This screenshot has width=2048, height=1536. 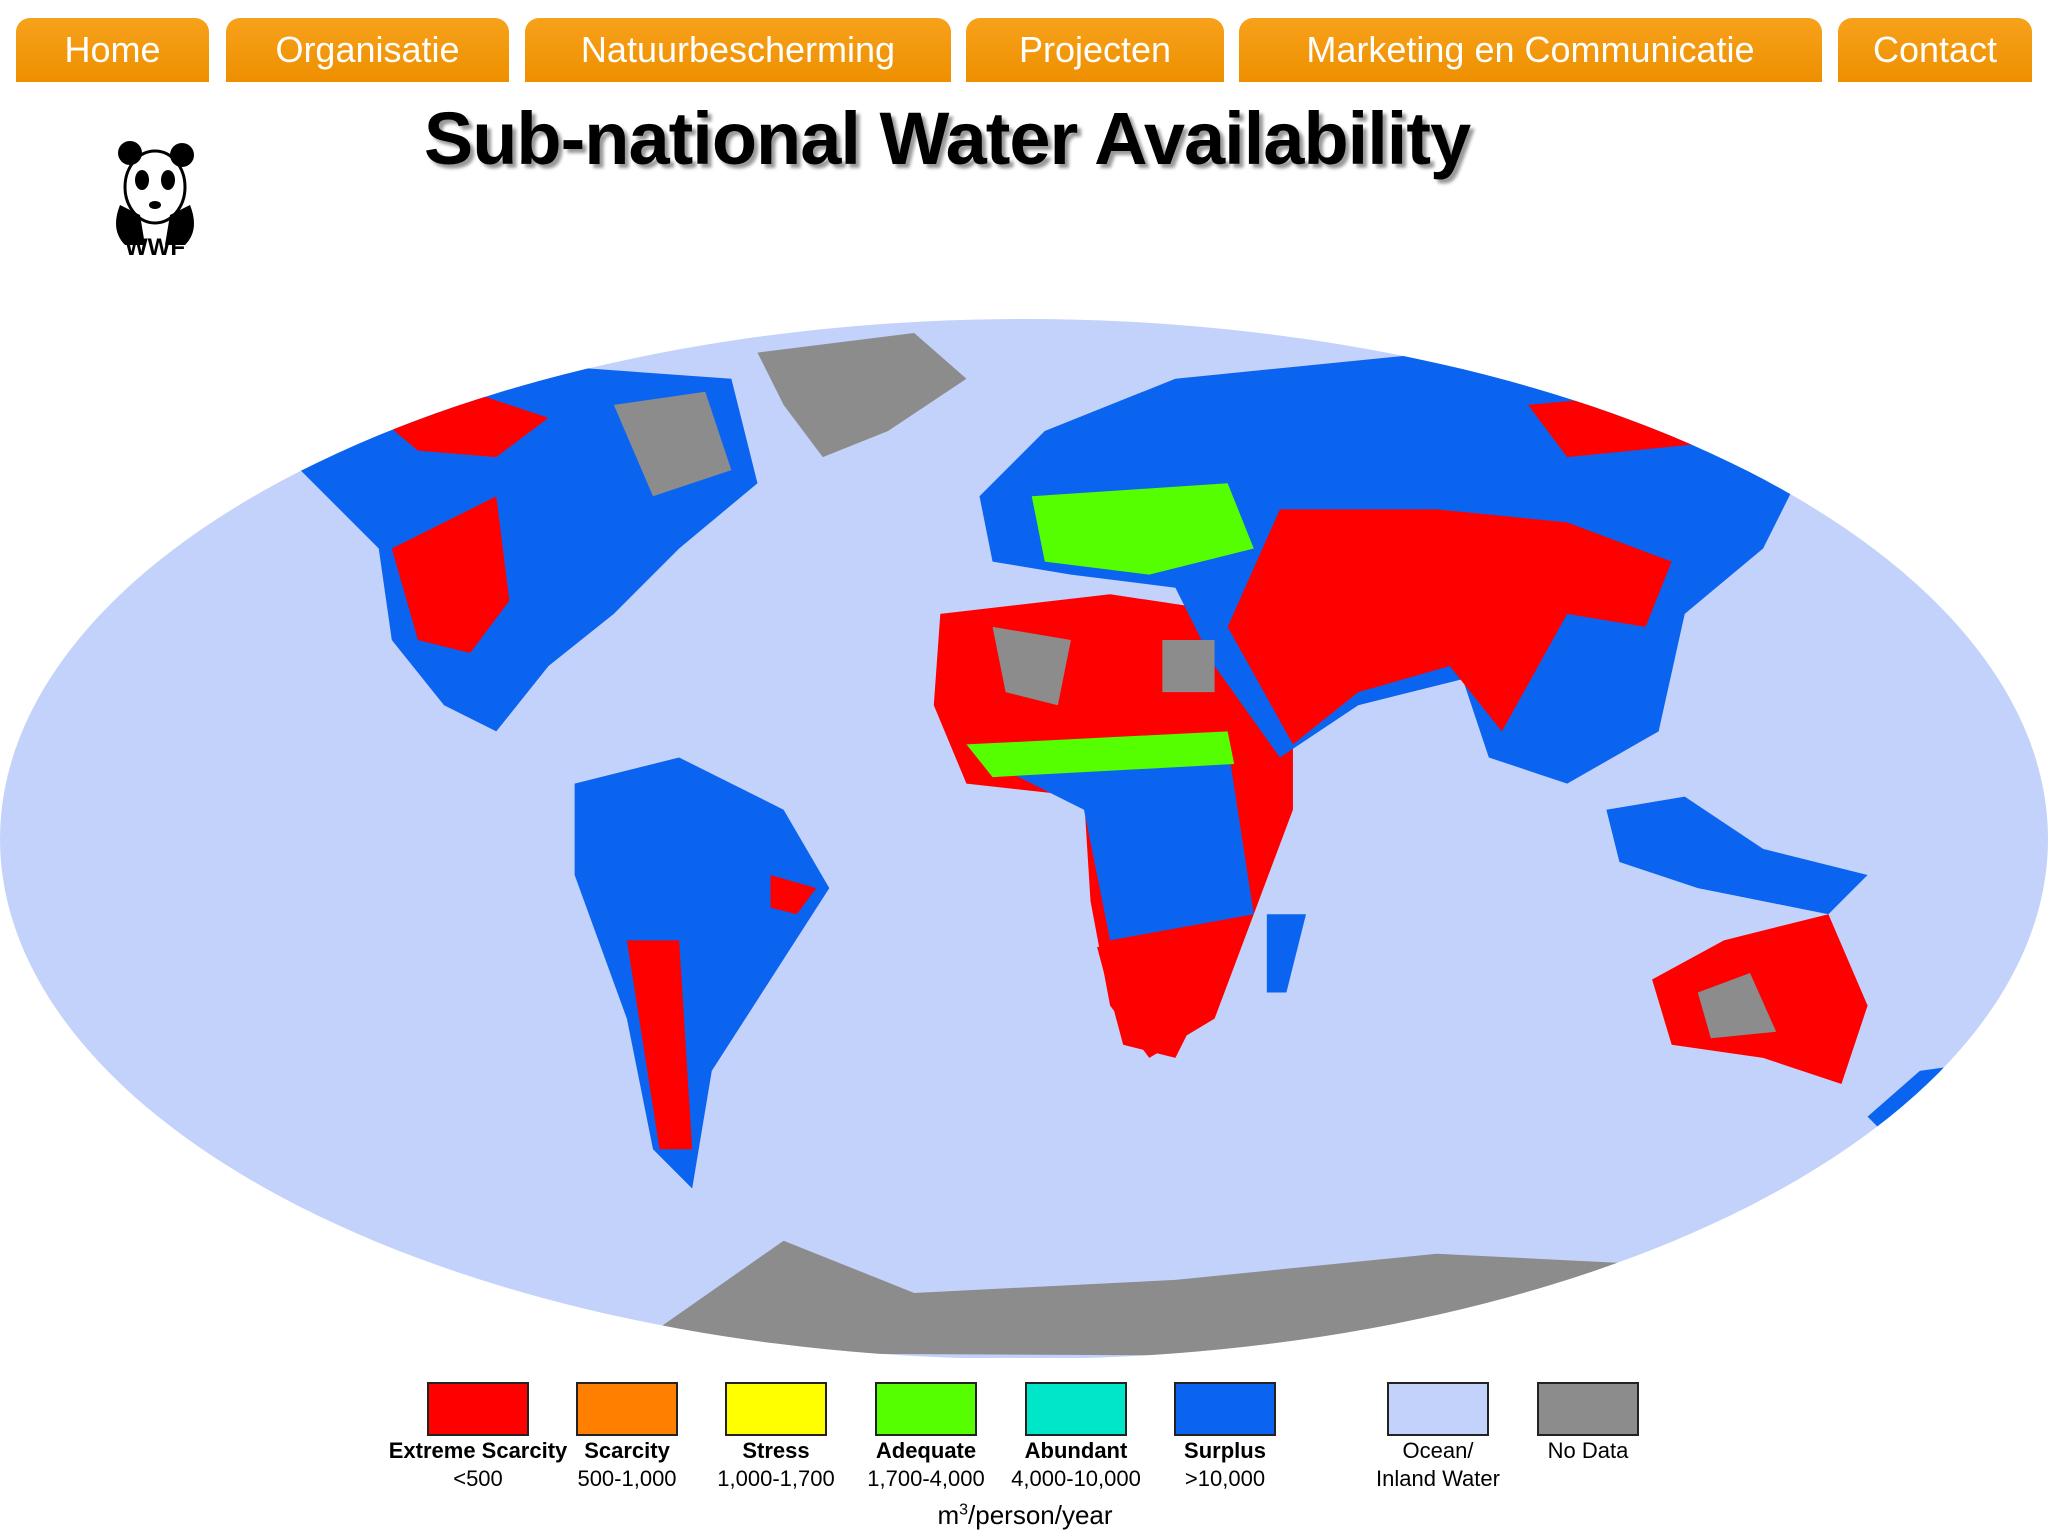 I want to click on legend-range: >10,000, so click(x=1225, y=1478).